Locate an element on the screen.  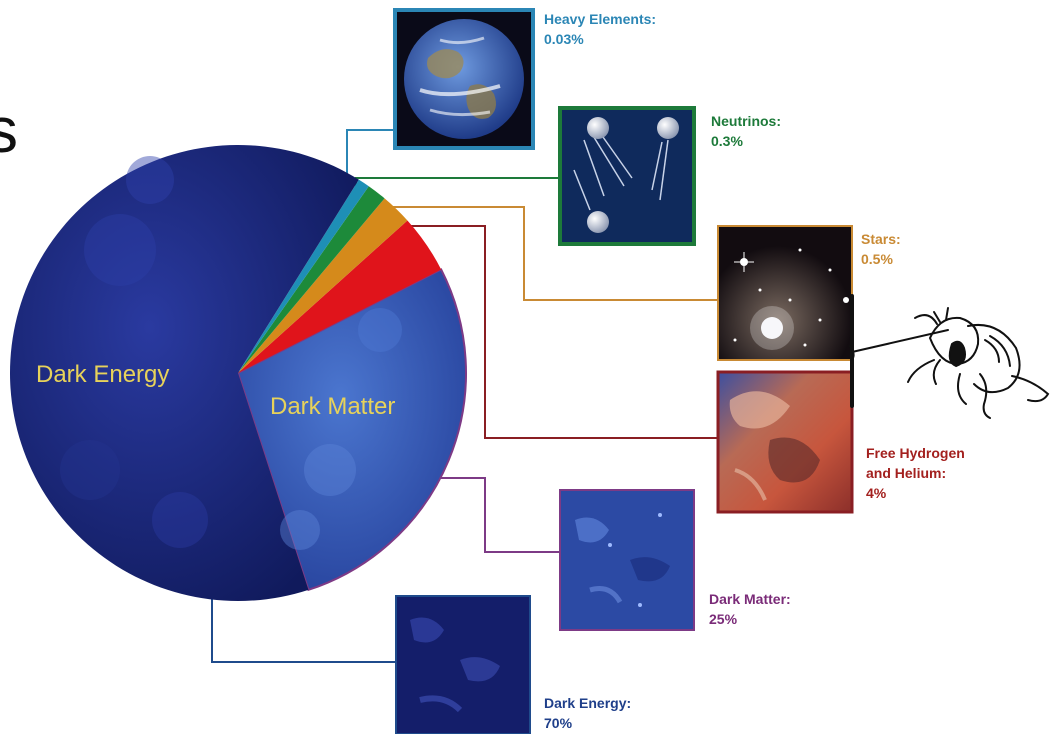
callout-heavy-elements-title: Heavy Elements: is located at coordinates (600, 19).